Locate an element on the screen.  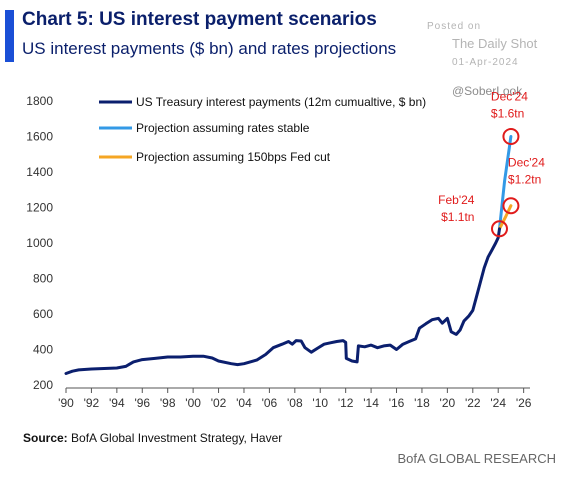
annotation-label: $1.6tn is located at coordinates (507, 114).